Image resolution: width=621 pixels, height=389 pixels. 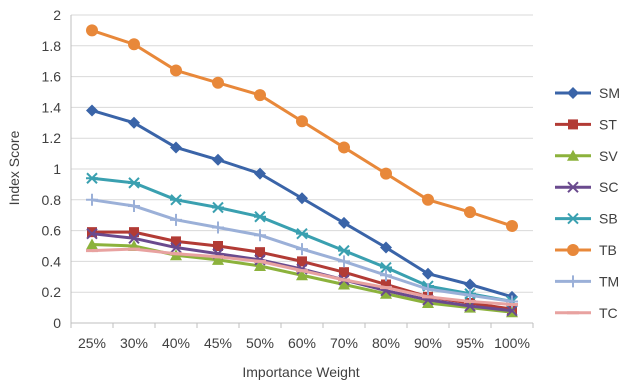 What do you see at coordinates (344, 343) in the screenshot?
I see `x-tick-label: 70%` at bounding box center [344, 343].